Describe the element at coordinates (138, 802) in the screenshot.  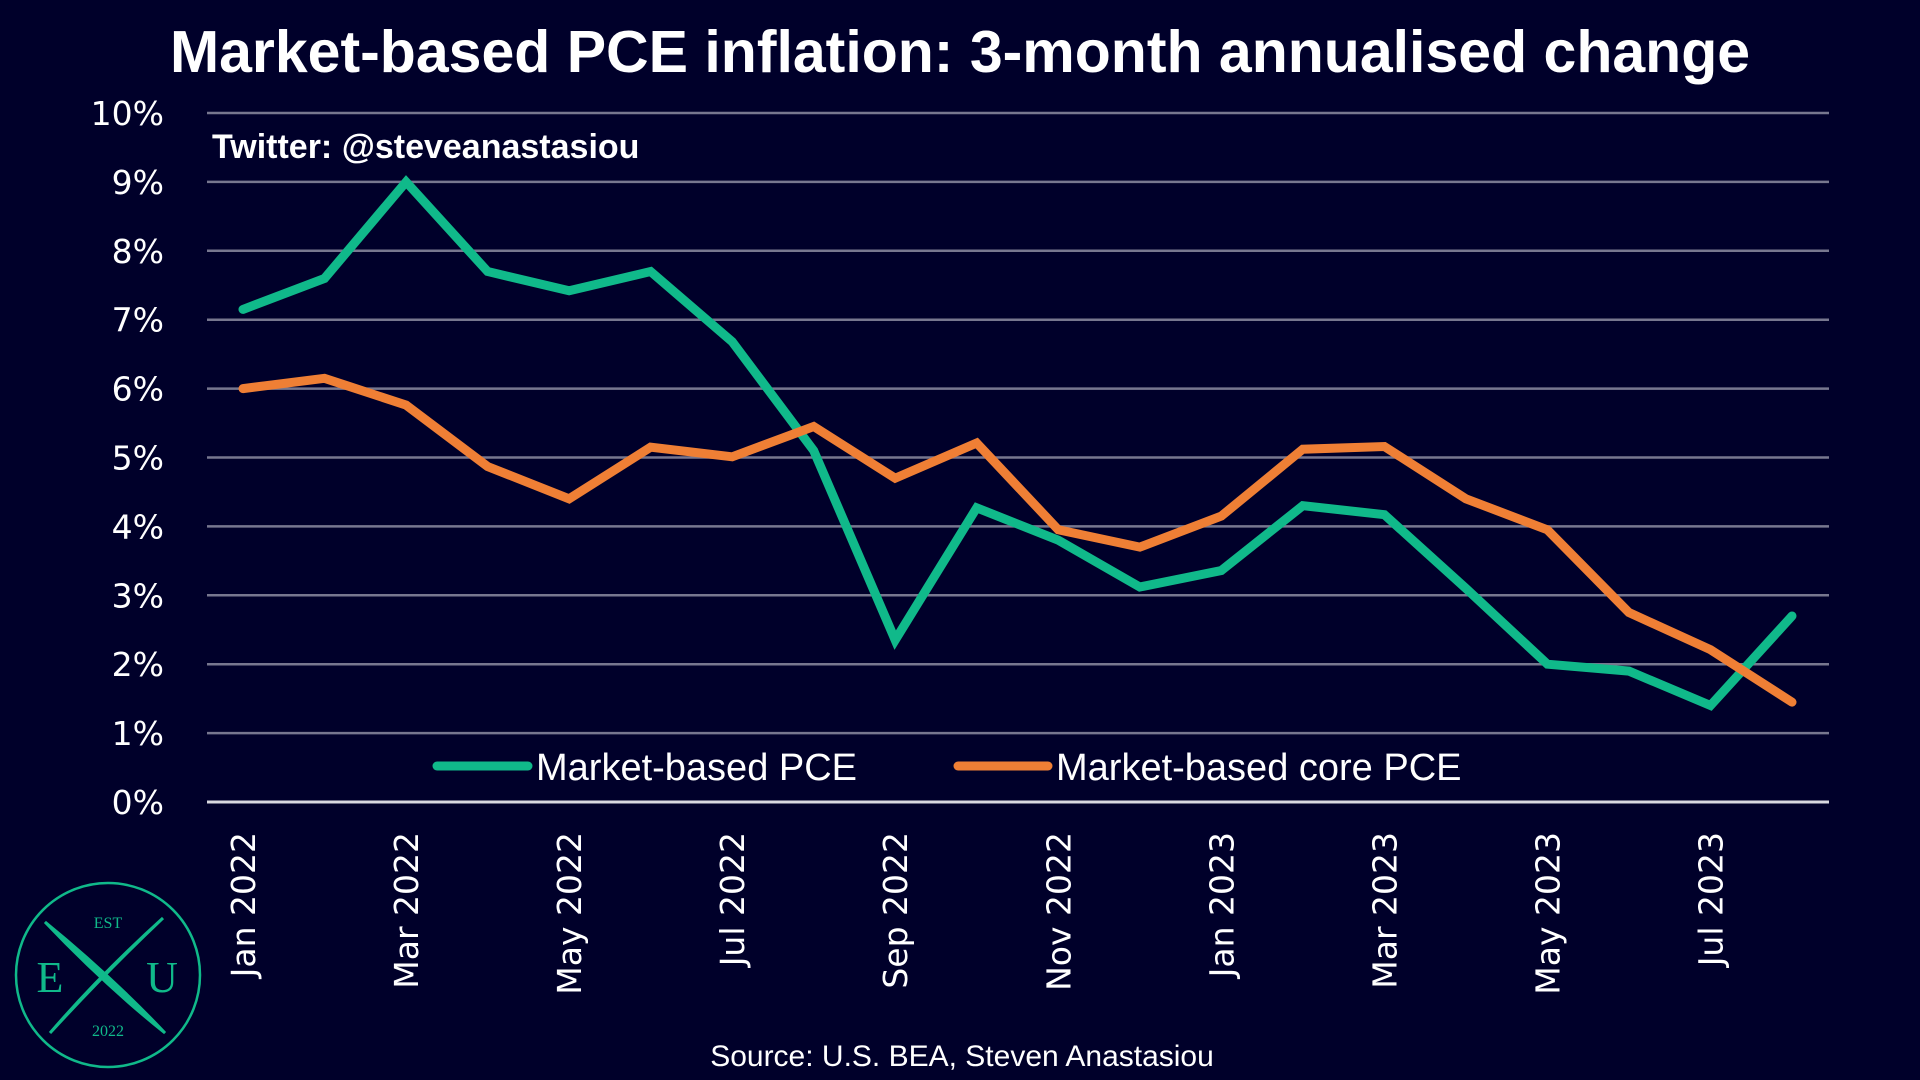
I see `y-tick-label: 0%` at that location.